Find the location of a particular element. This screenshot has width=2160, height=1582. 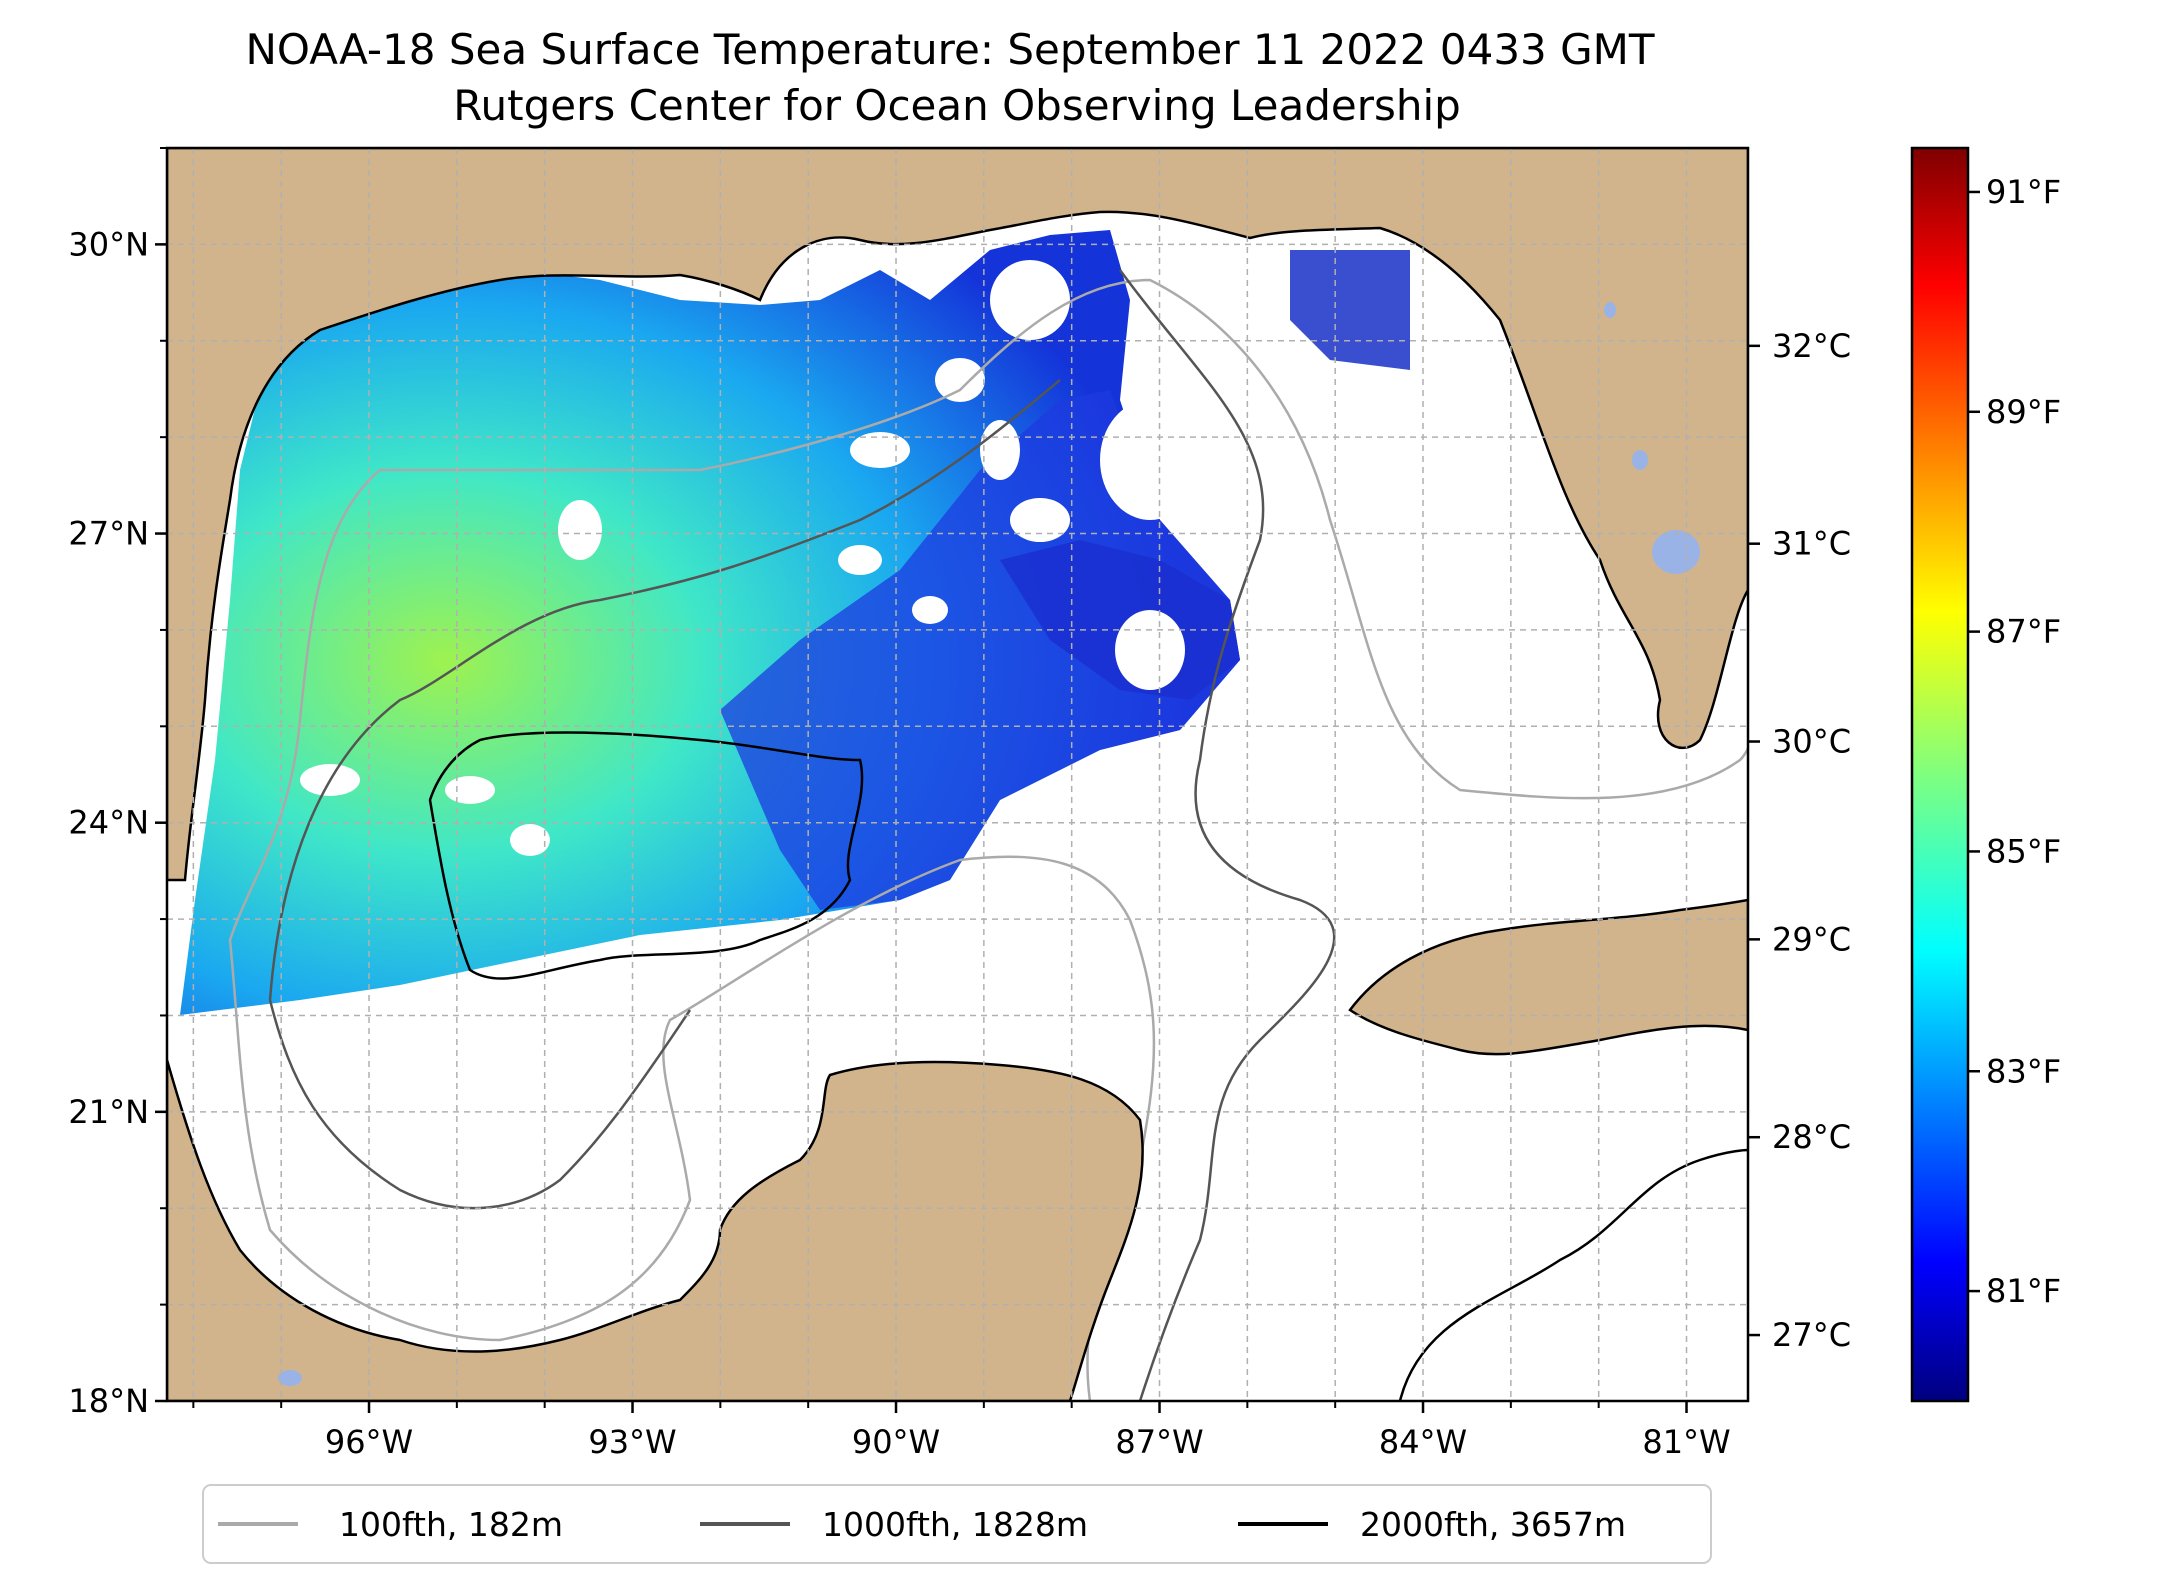

legend-item-1000fth: 1000fth, 1828m is located at coordinates (894, 1524).